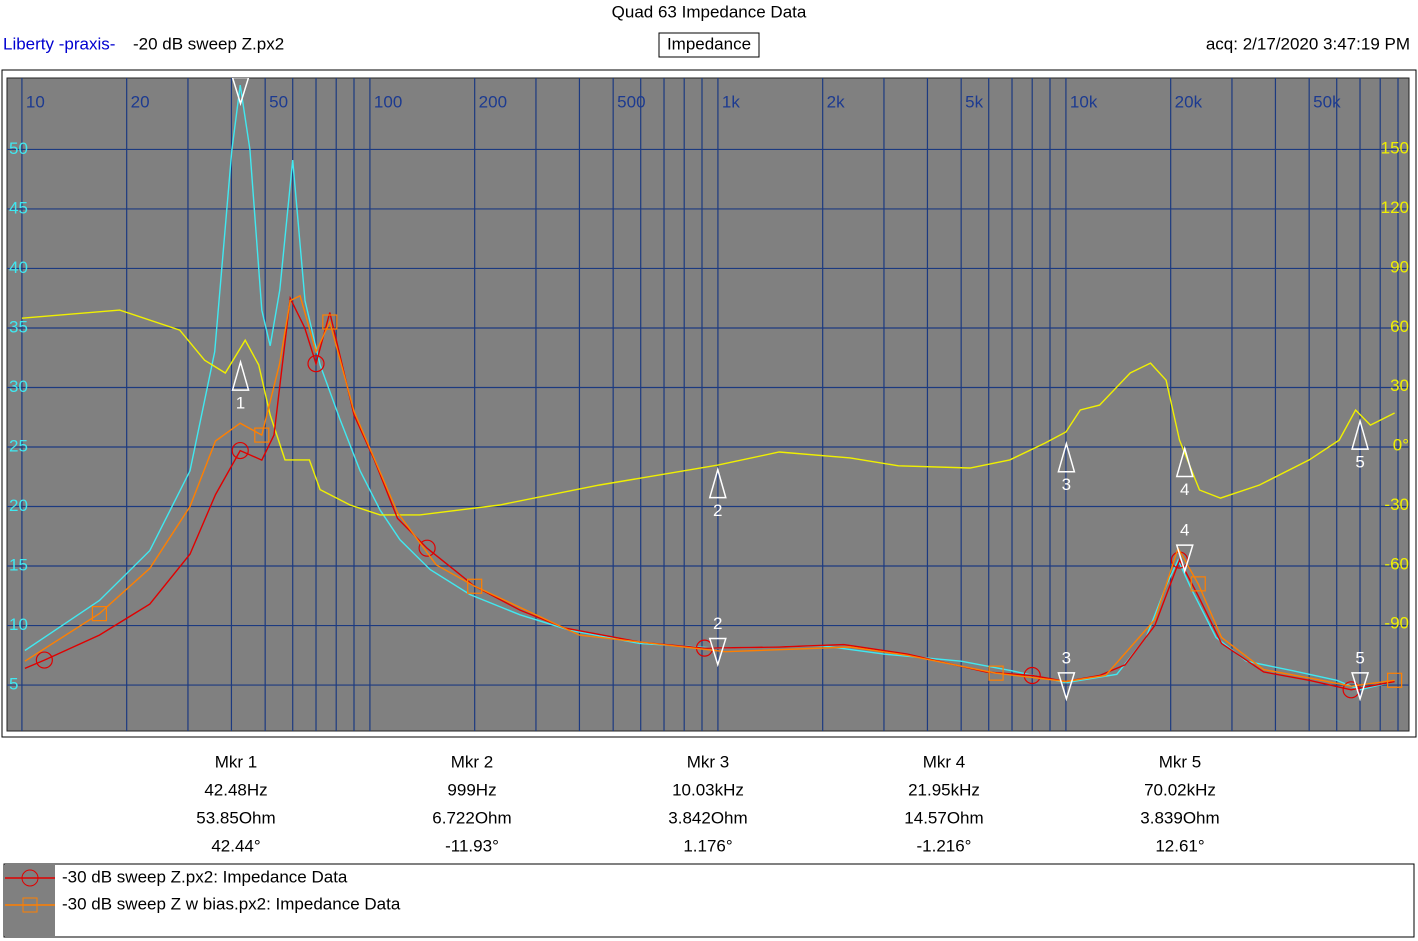 This screenshot has height=941, width=1418. I want to click on z-marker-label: 4, so click(1184, 530).